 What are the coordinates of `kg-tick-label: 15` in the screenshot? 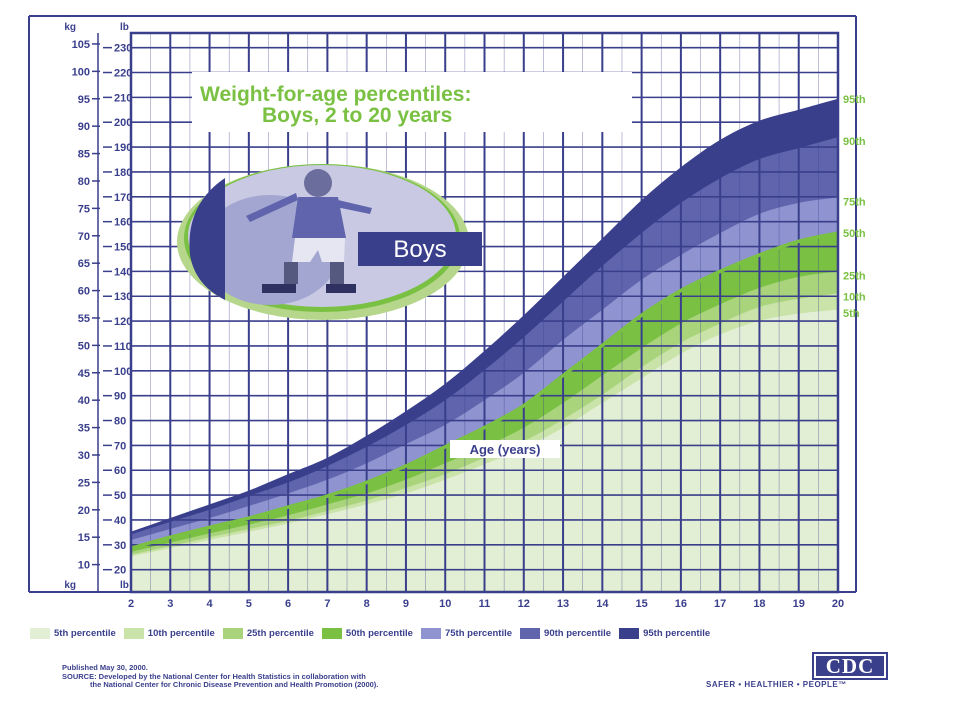 It's located at (84, 538).